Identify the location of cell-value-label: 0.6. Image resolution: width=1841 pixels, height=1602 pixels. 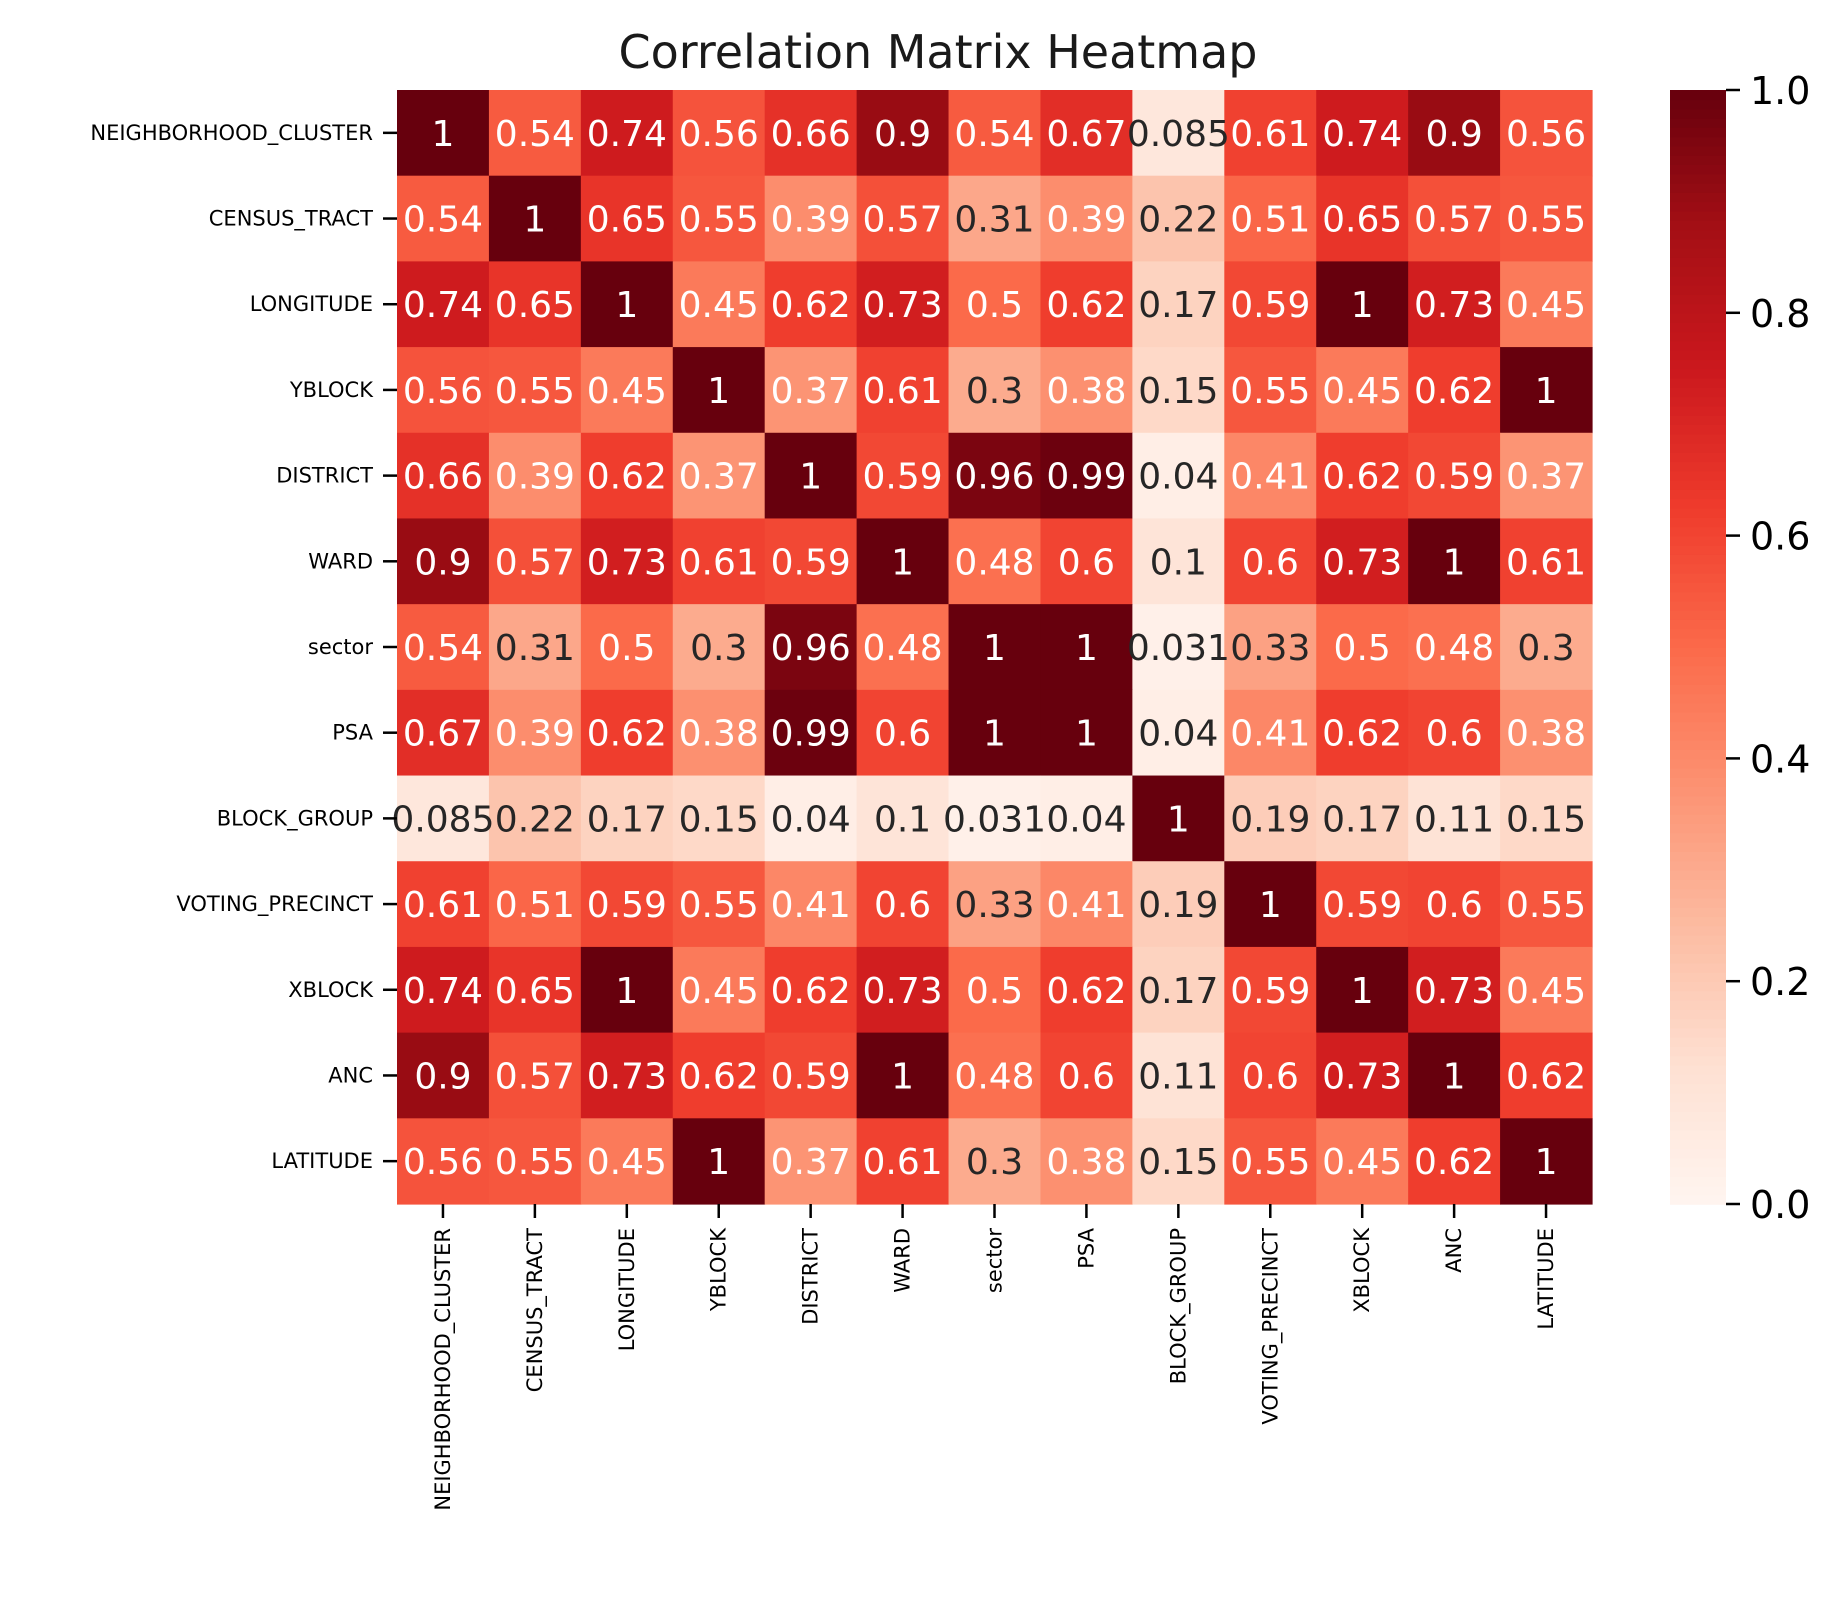
(902, 905).